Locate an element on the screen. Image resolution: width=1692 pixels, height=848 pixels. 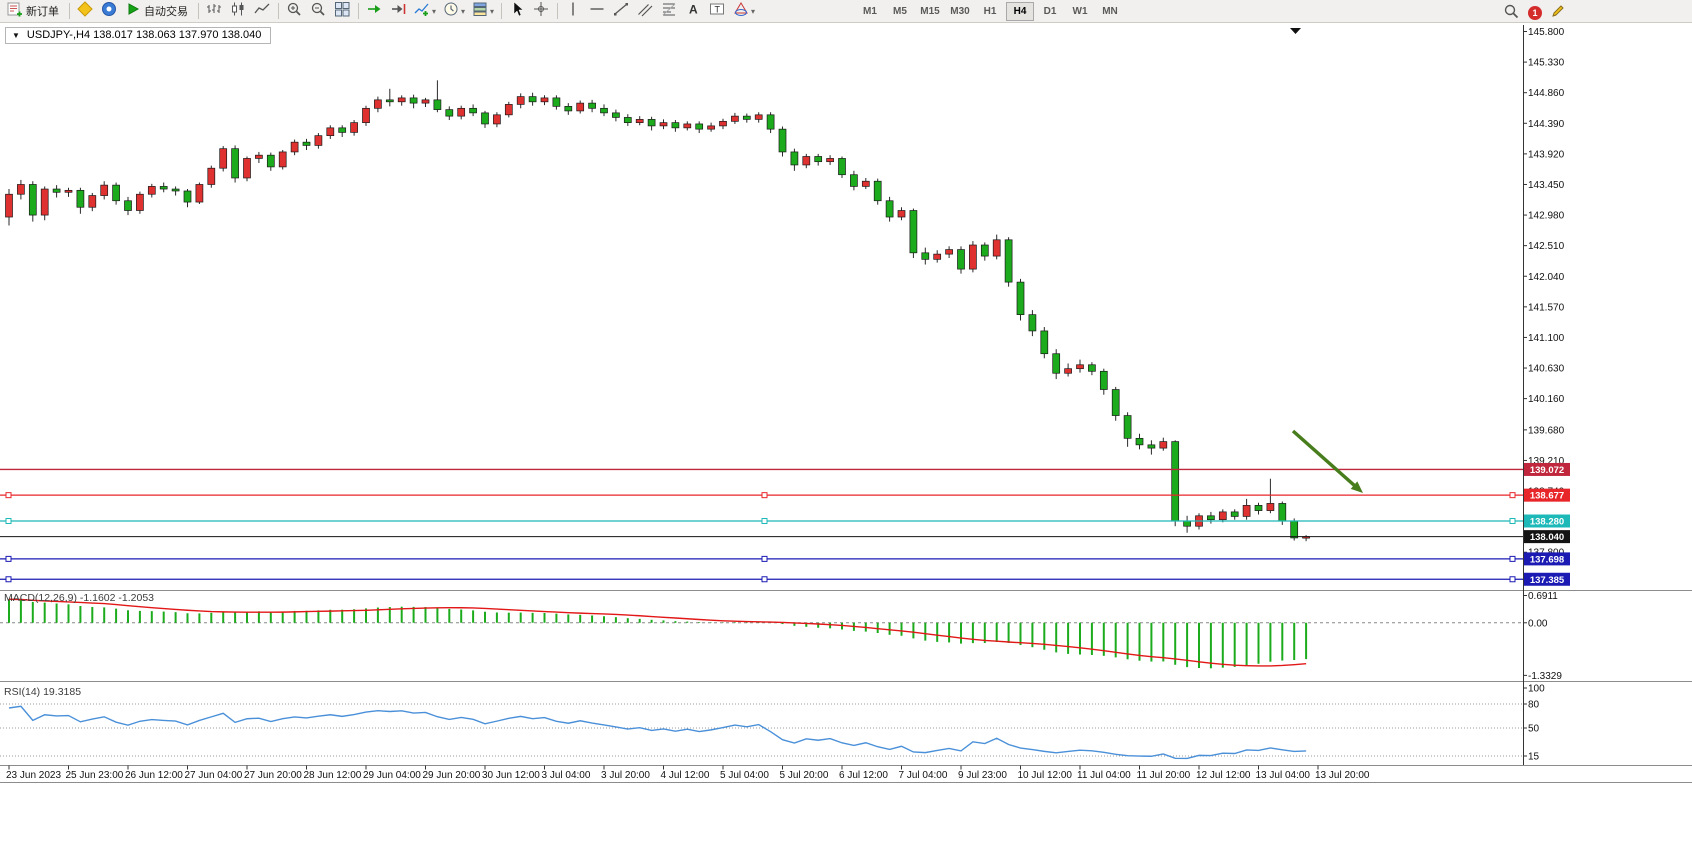
horizontal-line-138.280 is located at coordinates (761, 521).